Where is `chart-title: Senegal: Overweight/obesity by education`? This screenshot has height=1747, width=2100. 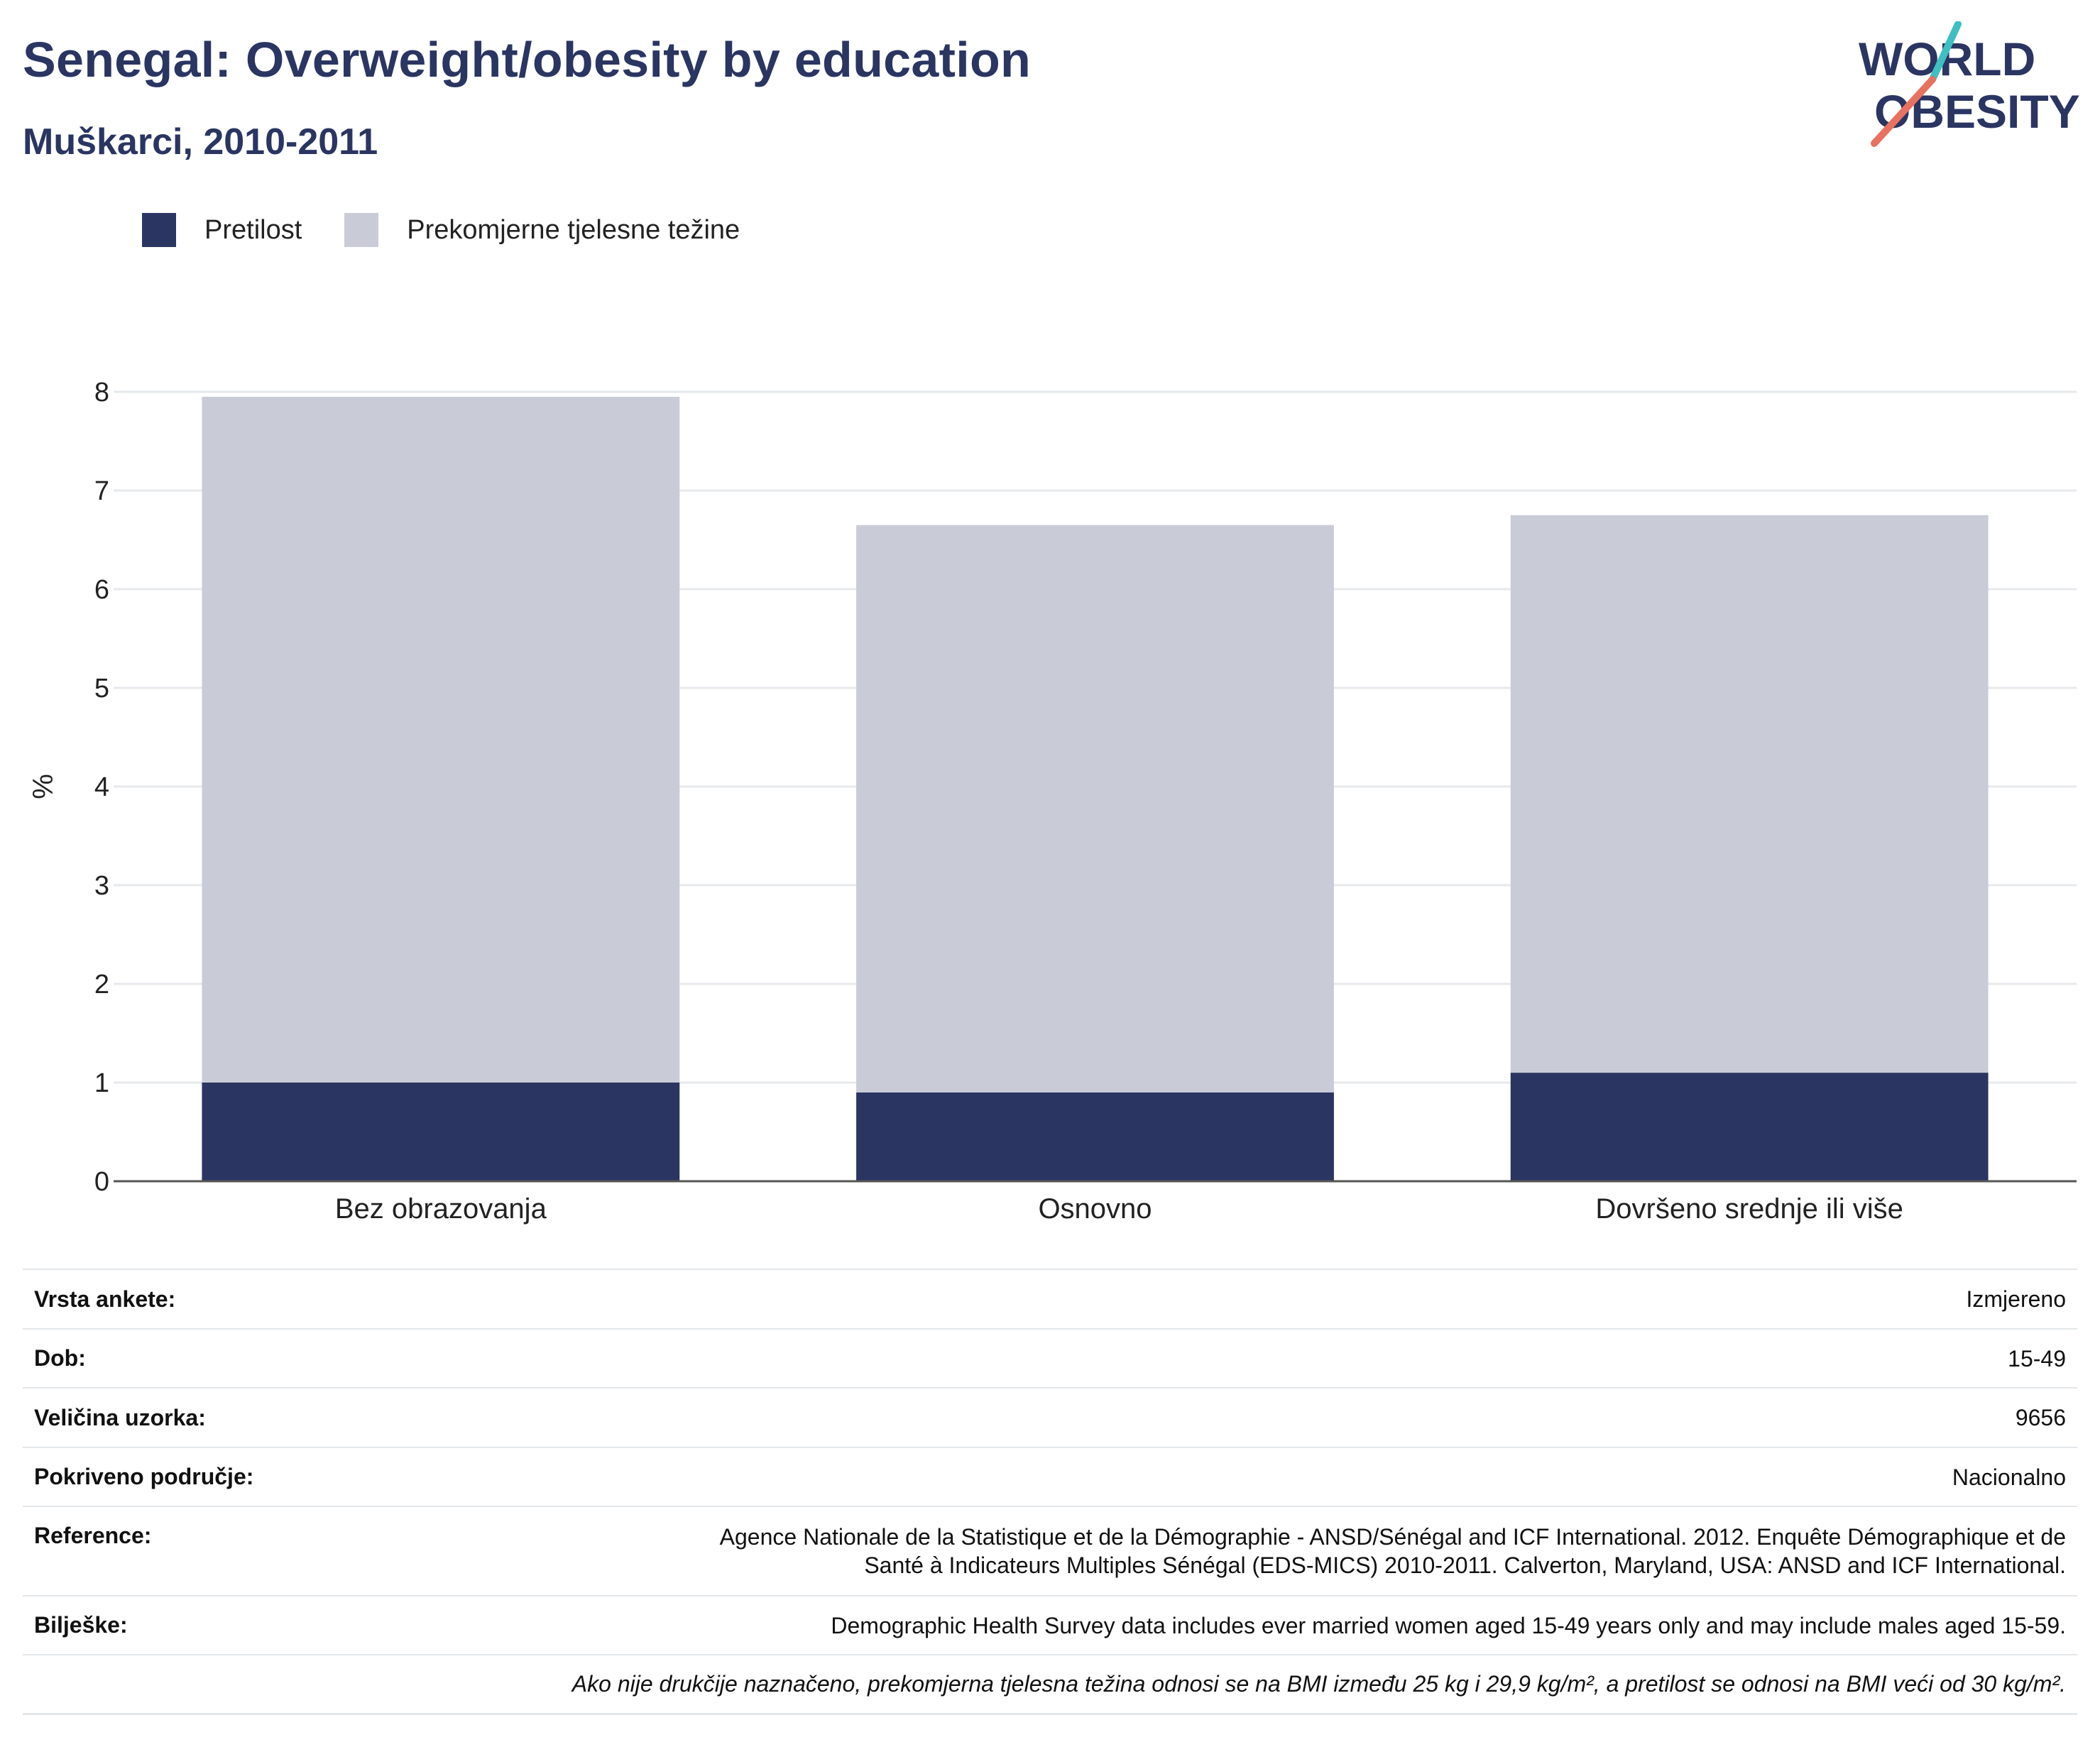 chart-title: Senegal: Overweight/obesity by education is located at coordinates (527, 59).